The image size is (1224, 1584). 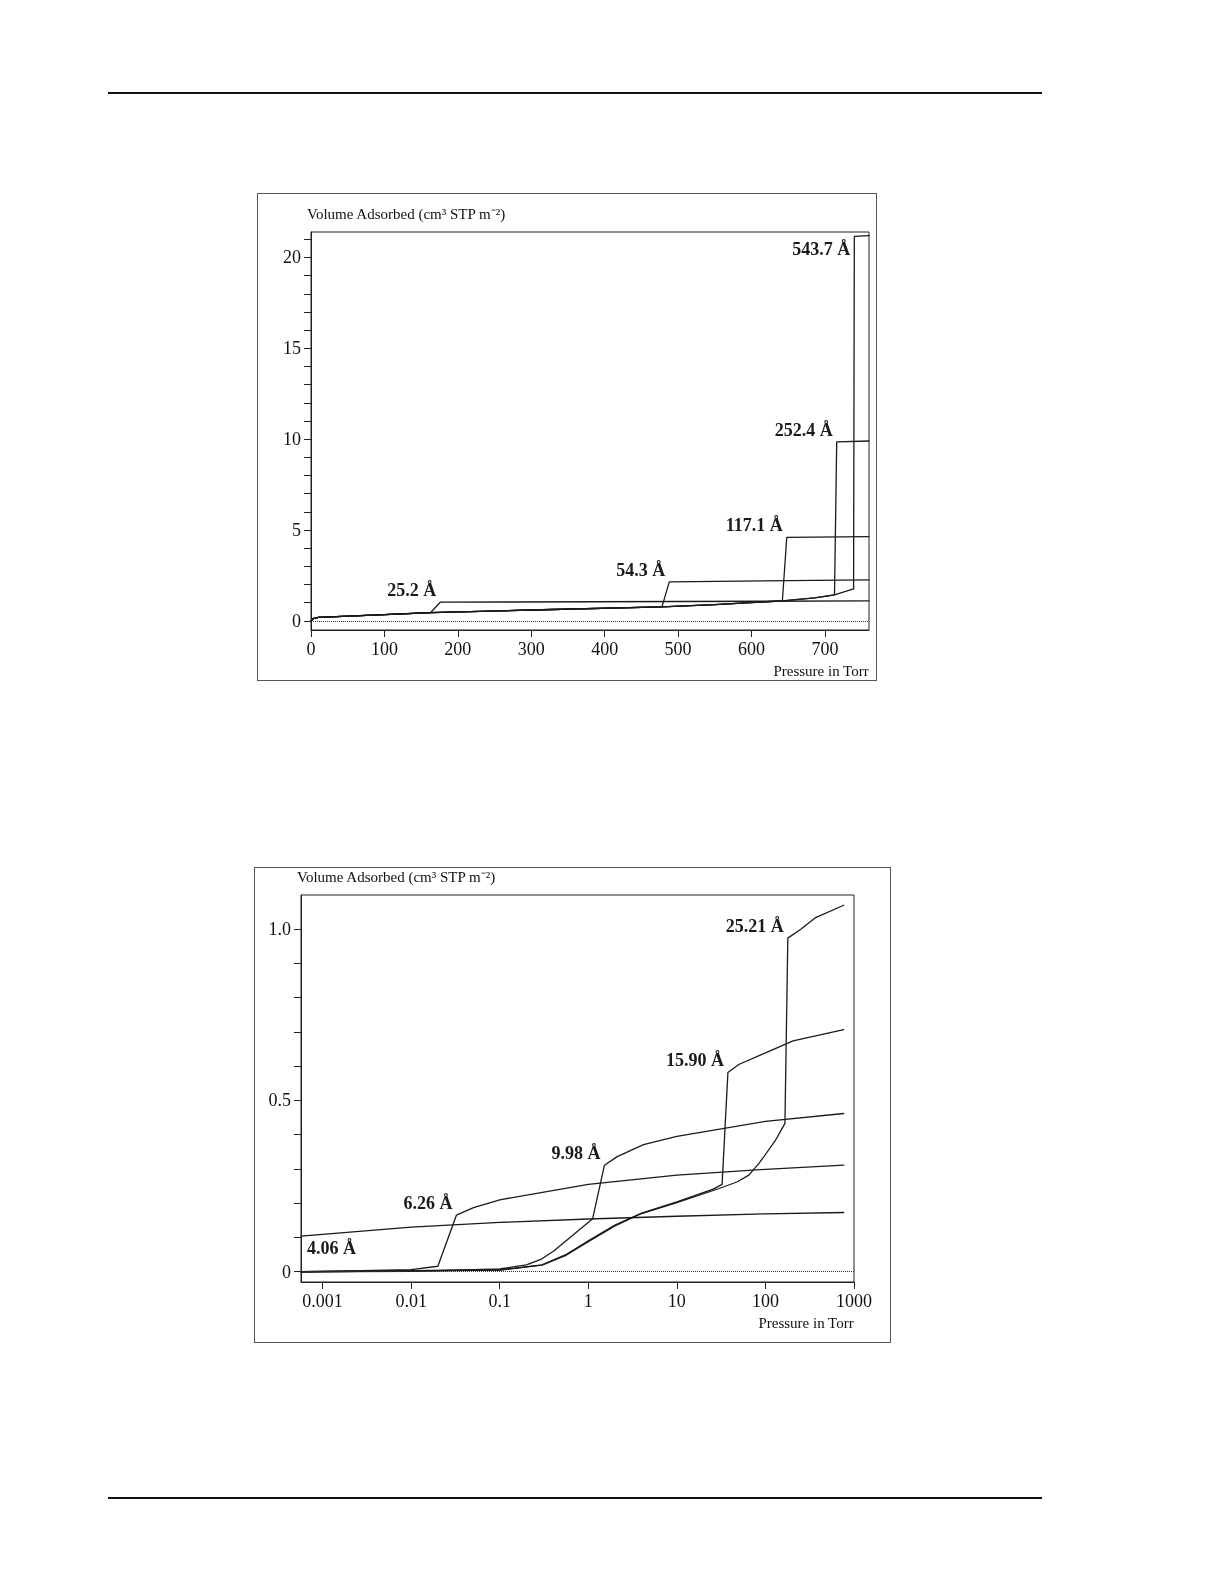 I want to click on series-label: 252.4 Å, so click(x=803, y=429).